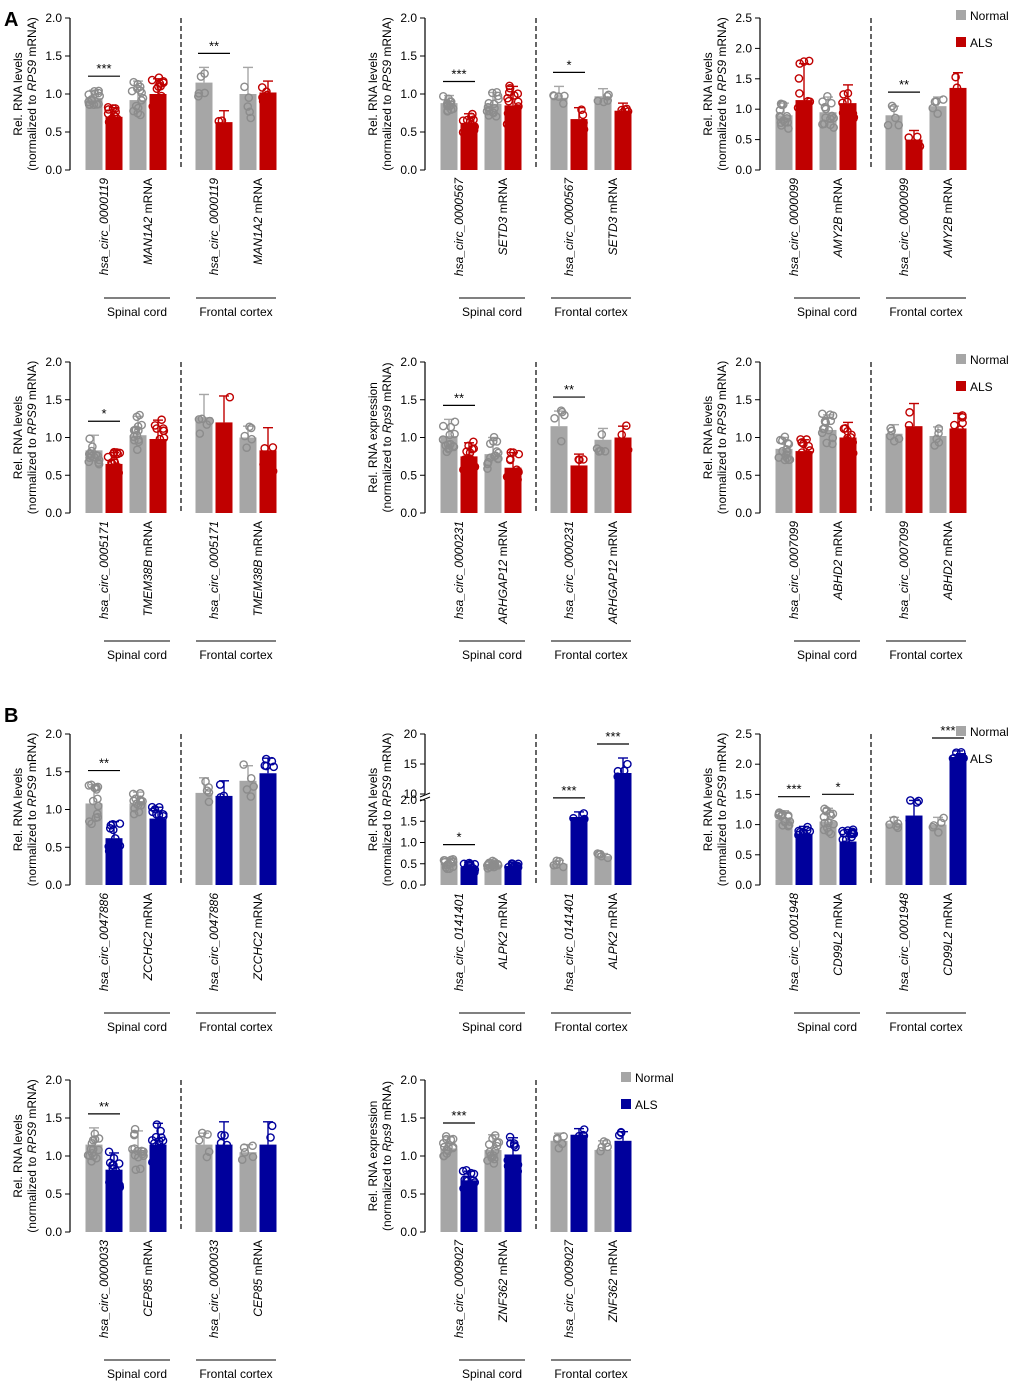 The image size is (1020, 1386). I want to click on x-tick-label: hsa_circ_0000119, so click(104, 227).